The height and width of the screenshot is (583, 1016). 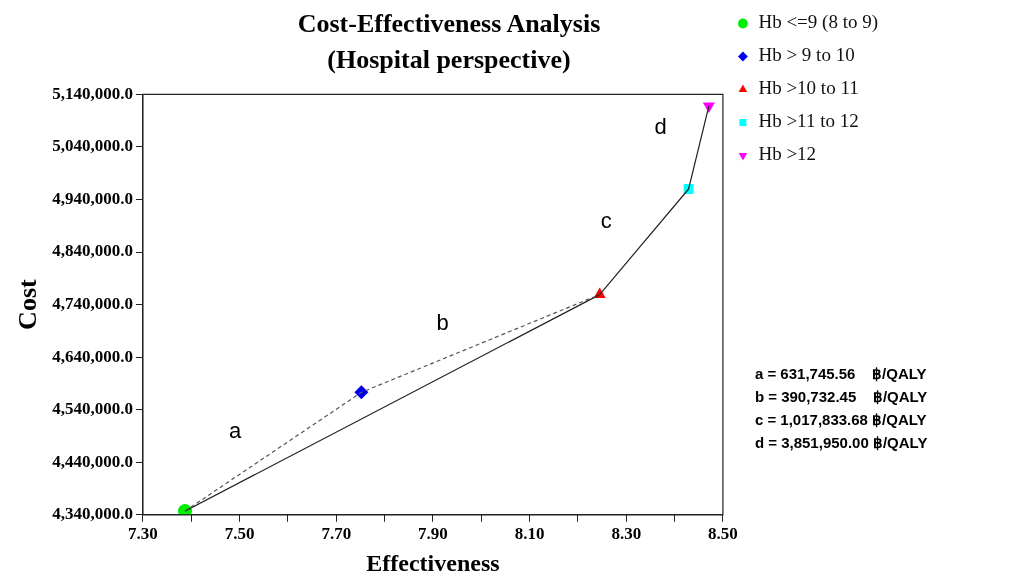 I want to click on y-tick-label: 4,640,000.0, so click(x=92, y=356).